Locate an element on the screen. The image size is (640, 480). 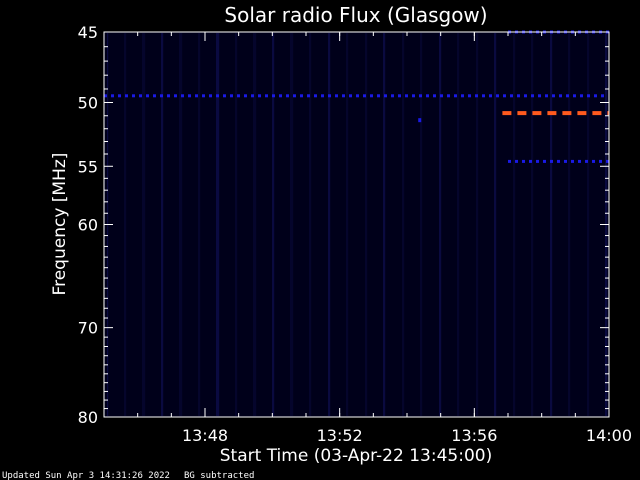
x-tick-label: 14:00 is located at coordinates (609, 435).